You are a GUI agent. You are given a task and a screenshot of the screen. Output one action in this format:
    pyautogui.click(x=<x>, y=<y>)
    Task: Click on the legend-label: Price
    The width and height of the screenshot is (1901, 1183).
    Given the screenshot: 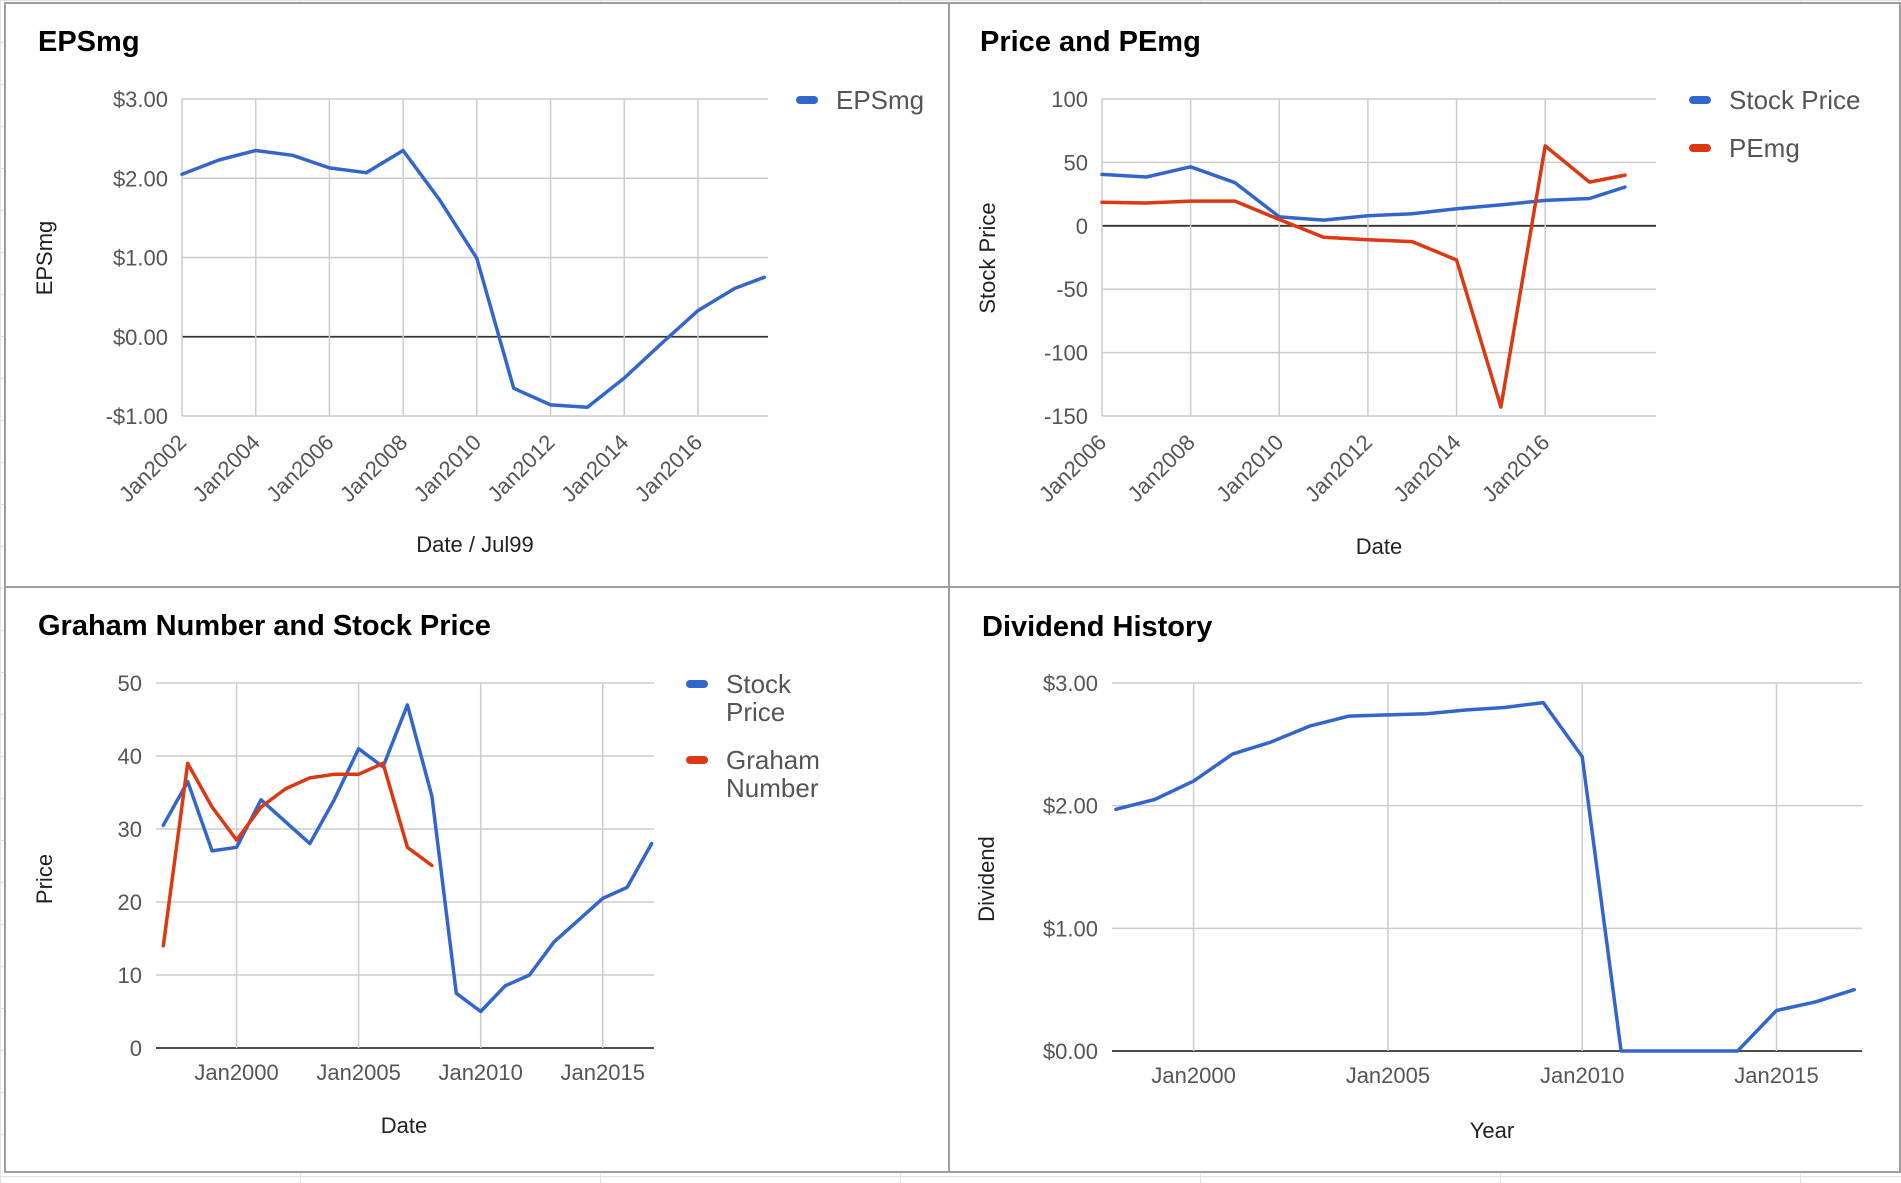 What is the action you would take?
    pyautogui.click(x=755, y=712)
    